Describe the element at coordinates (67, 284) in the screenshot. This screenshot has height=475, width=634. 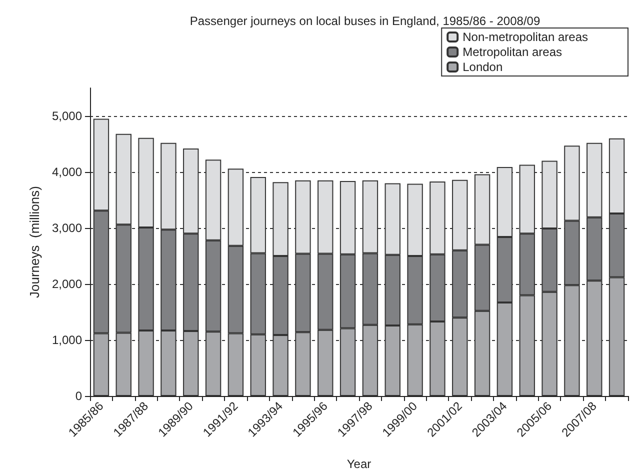
I see `y-tick-label: 2,000` at that location.